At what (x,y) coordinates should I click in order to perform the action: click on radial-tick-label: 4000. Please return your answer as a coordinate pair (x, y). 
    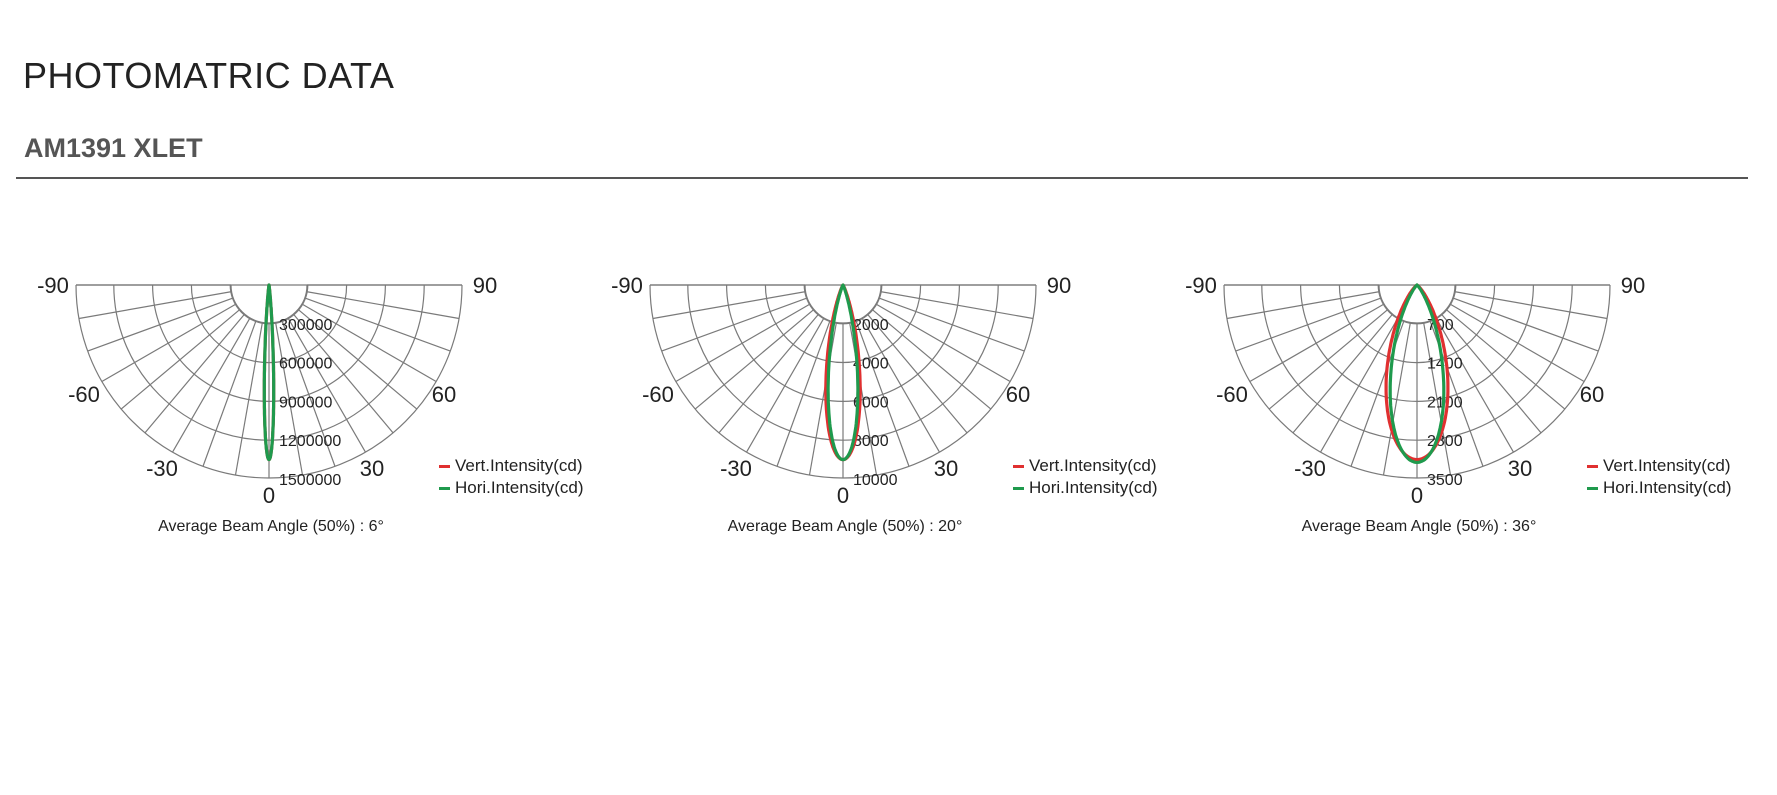
    Looking at the image, I should click on (871, 364).